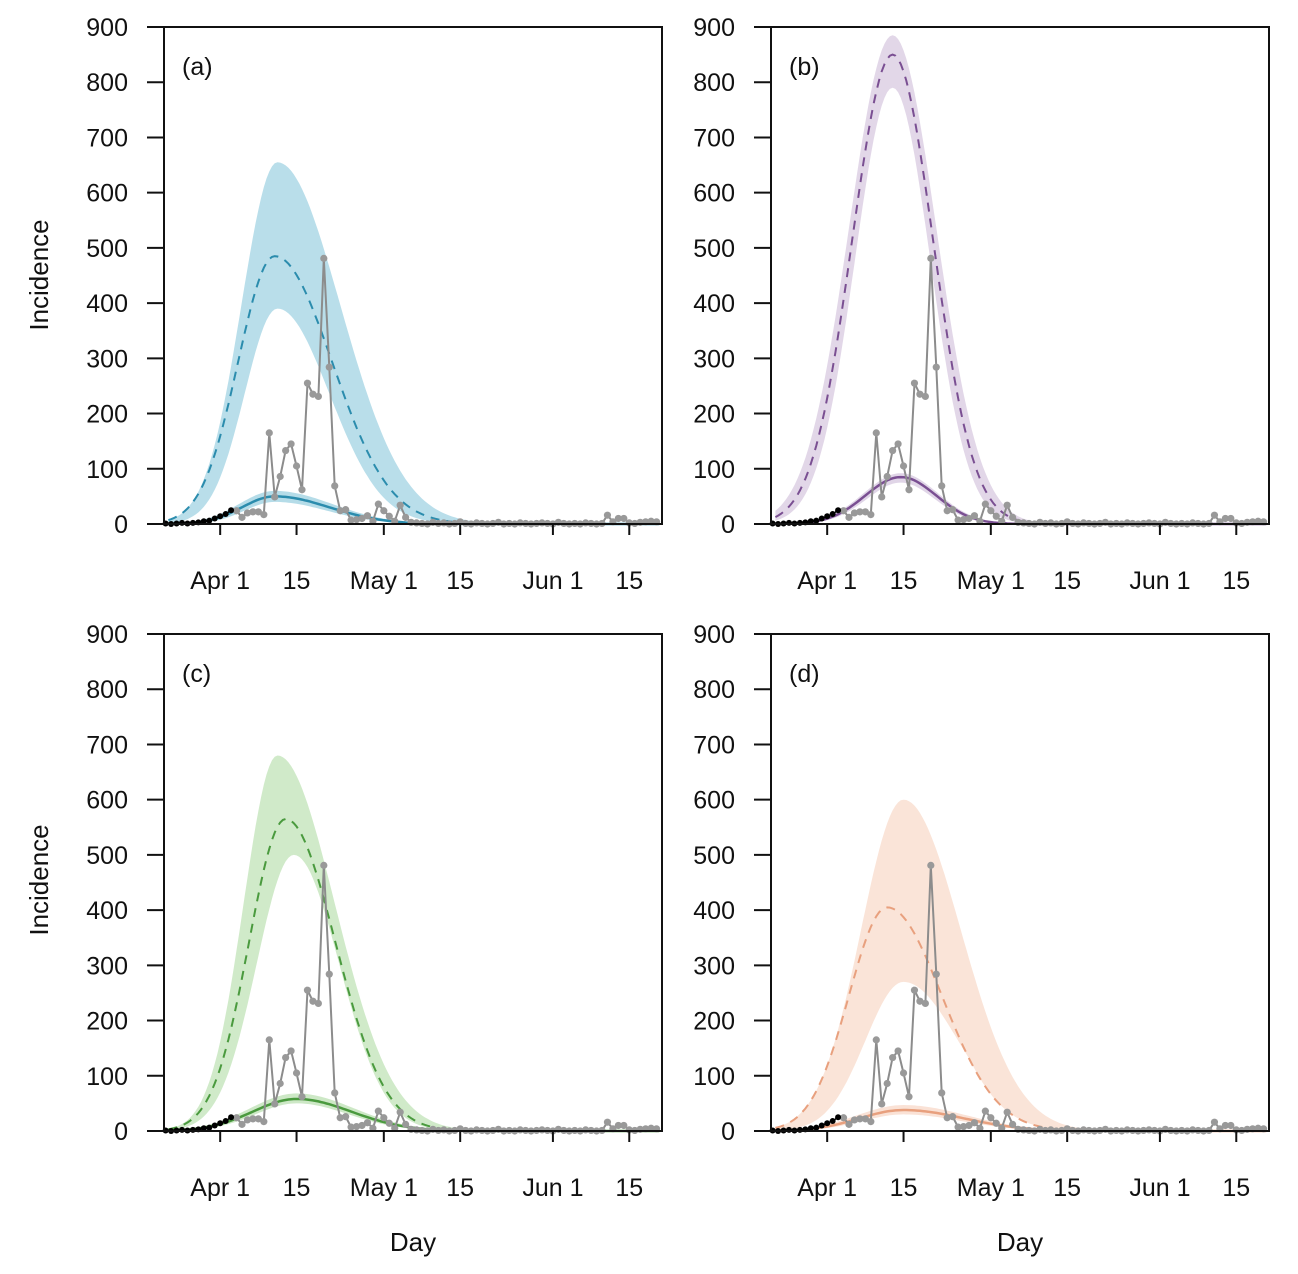 Image resolution: width=1298 pixels, height=1274 pixels. What do you see at coordinates (39, 274) in the screenshot?
I see `y-axis-label-top: Incidence` at bounding box center [39, 274].